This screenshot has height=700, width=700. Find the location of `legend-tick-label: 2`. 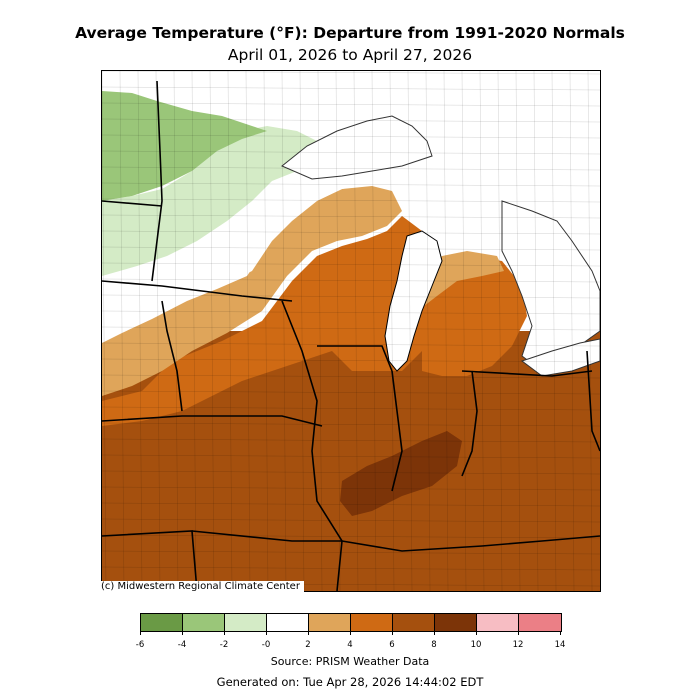

legend-tick-label: 2 is located at coordinates (308, 645).